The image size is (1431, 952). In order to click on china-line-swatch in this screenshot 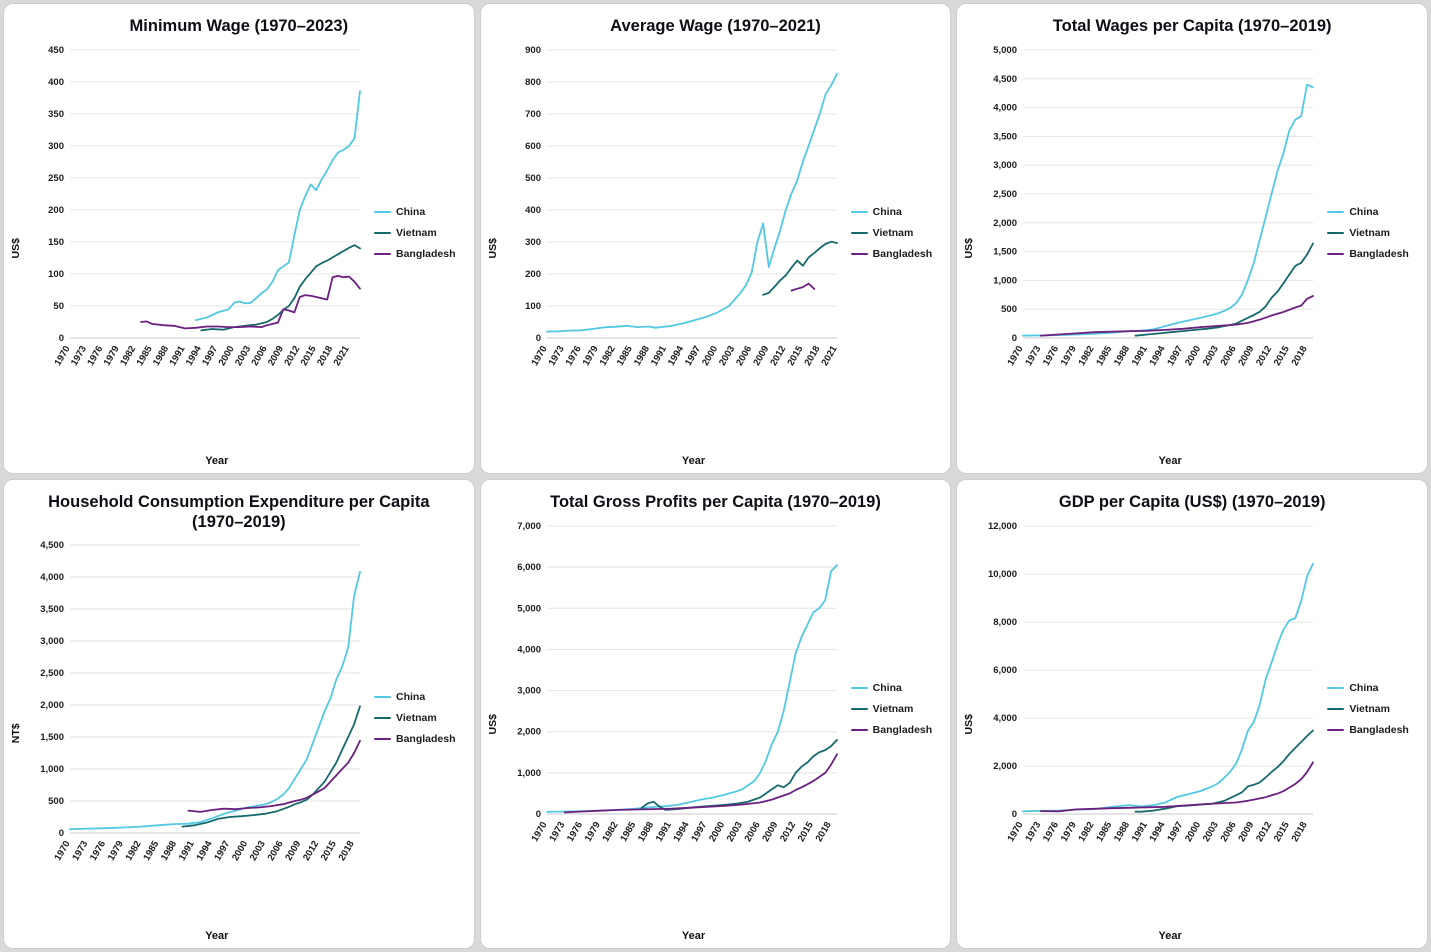, I will do `click(1336, 212)`.